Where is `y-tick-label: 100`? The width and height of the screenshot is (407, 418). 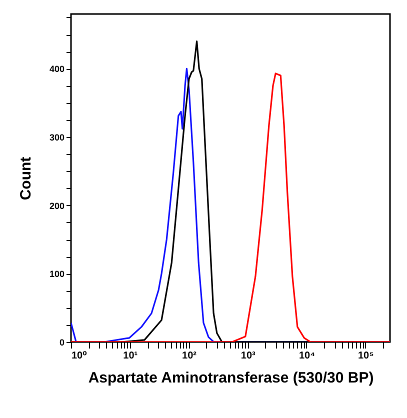 y-tick-label: 100 is located at coordinates (56, 274).